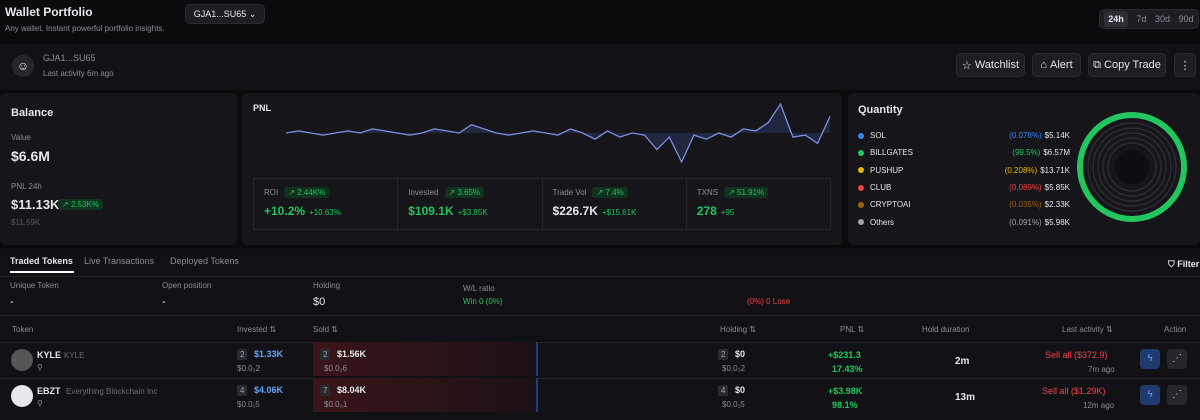 The image size is (1200, 420). Describe the element at coordinates (1074, 391) in the screenshot. I see `last-activity: Sell all ($1.29K)` at that location.